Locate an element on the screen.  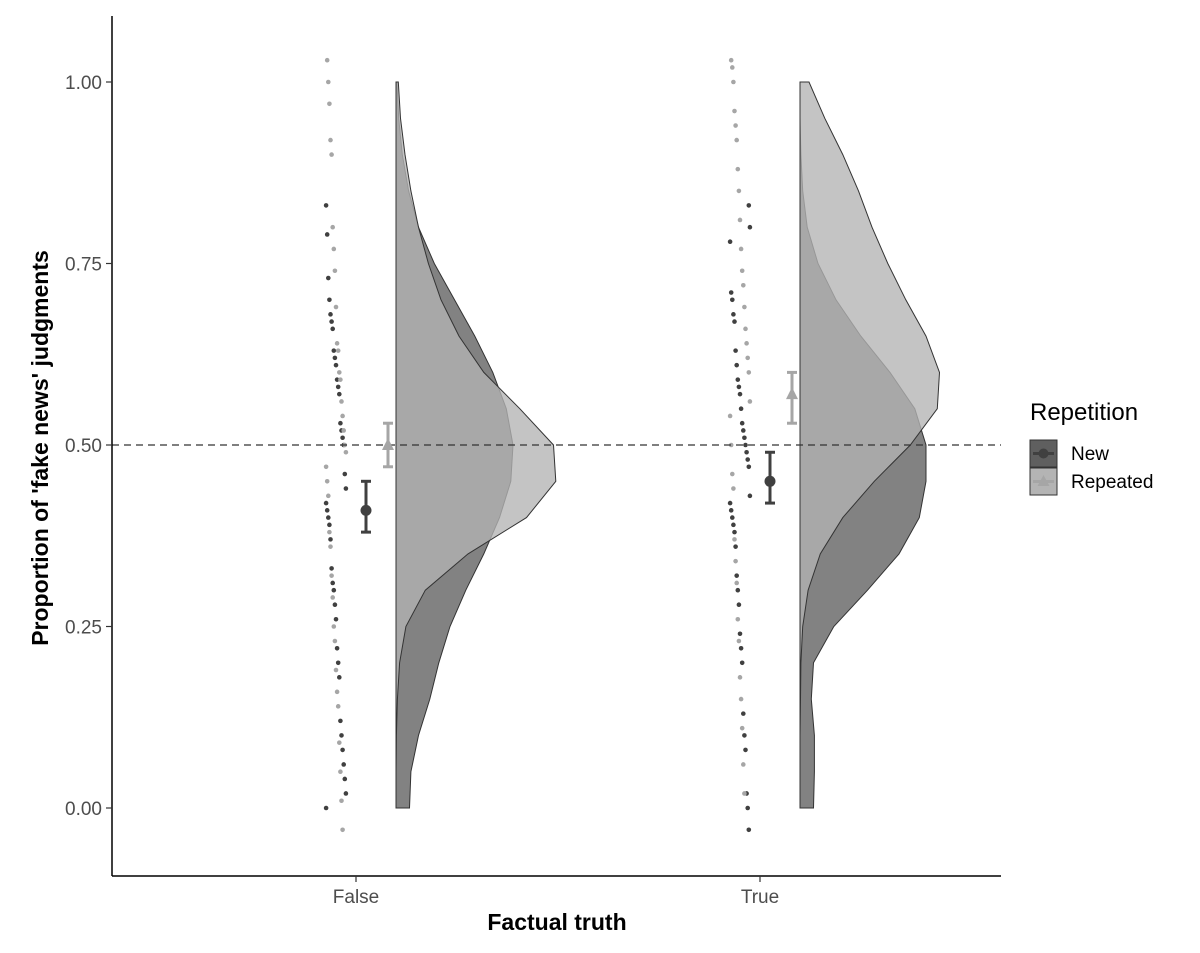
x-axis-ticks: False True is located at coordinates (556, 892).